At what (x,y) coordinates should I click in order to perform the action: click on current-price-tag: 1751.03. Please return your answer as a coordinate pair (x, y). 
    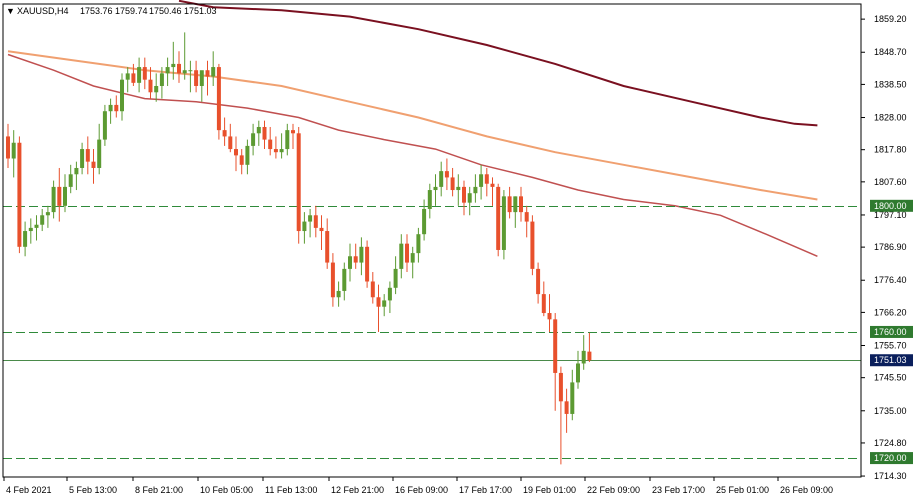
    Looking at the image, I should click on (891, 360).